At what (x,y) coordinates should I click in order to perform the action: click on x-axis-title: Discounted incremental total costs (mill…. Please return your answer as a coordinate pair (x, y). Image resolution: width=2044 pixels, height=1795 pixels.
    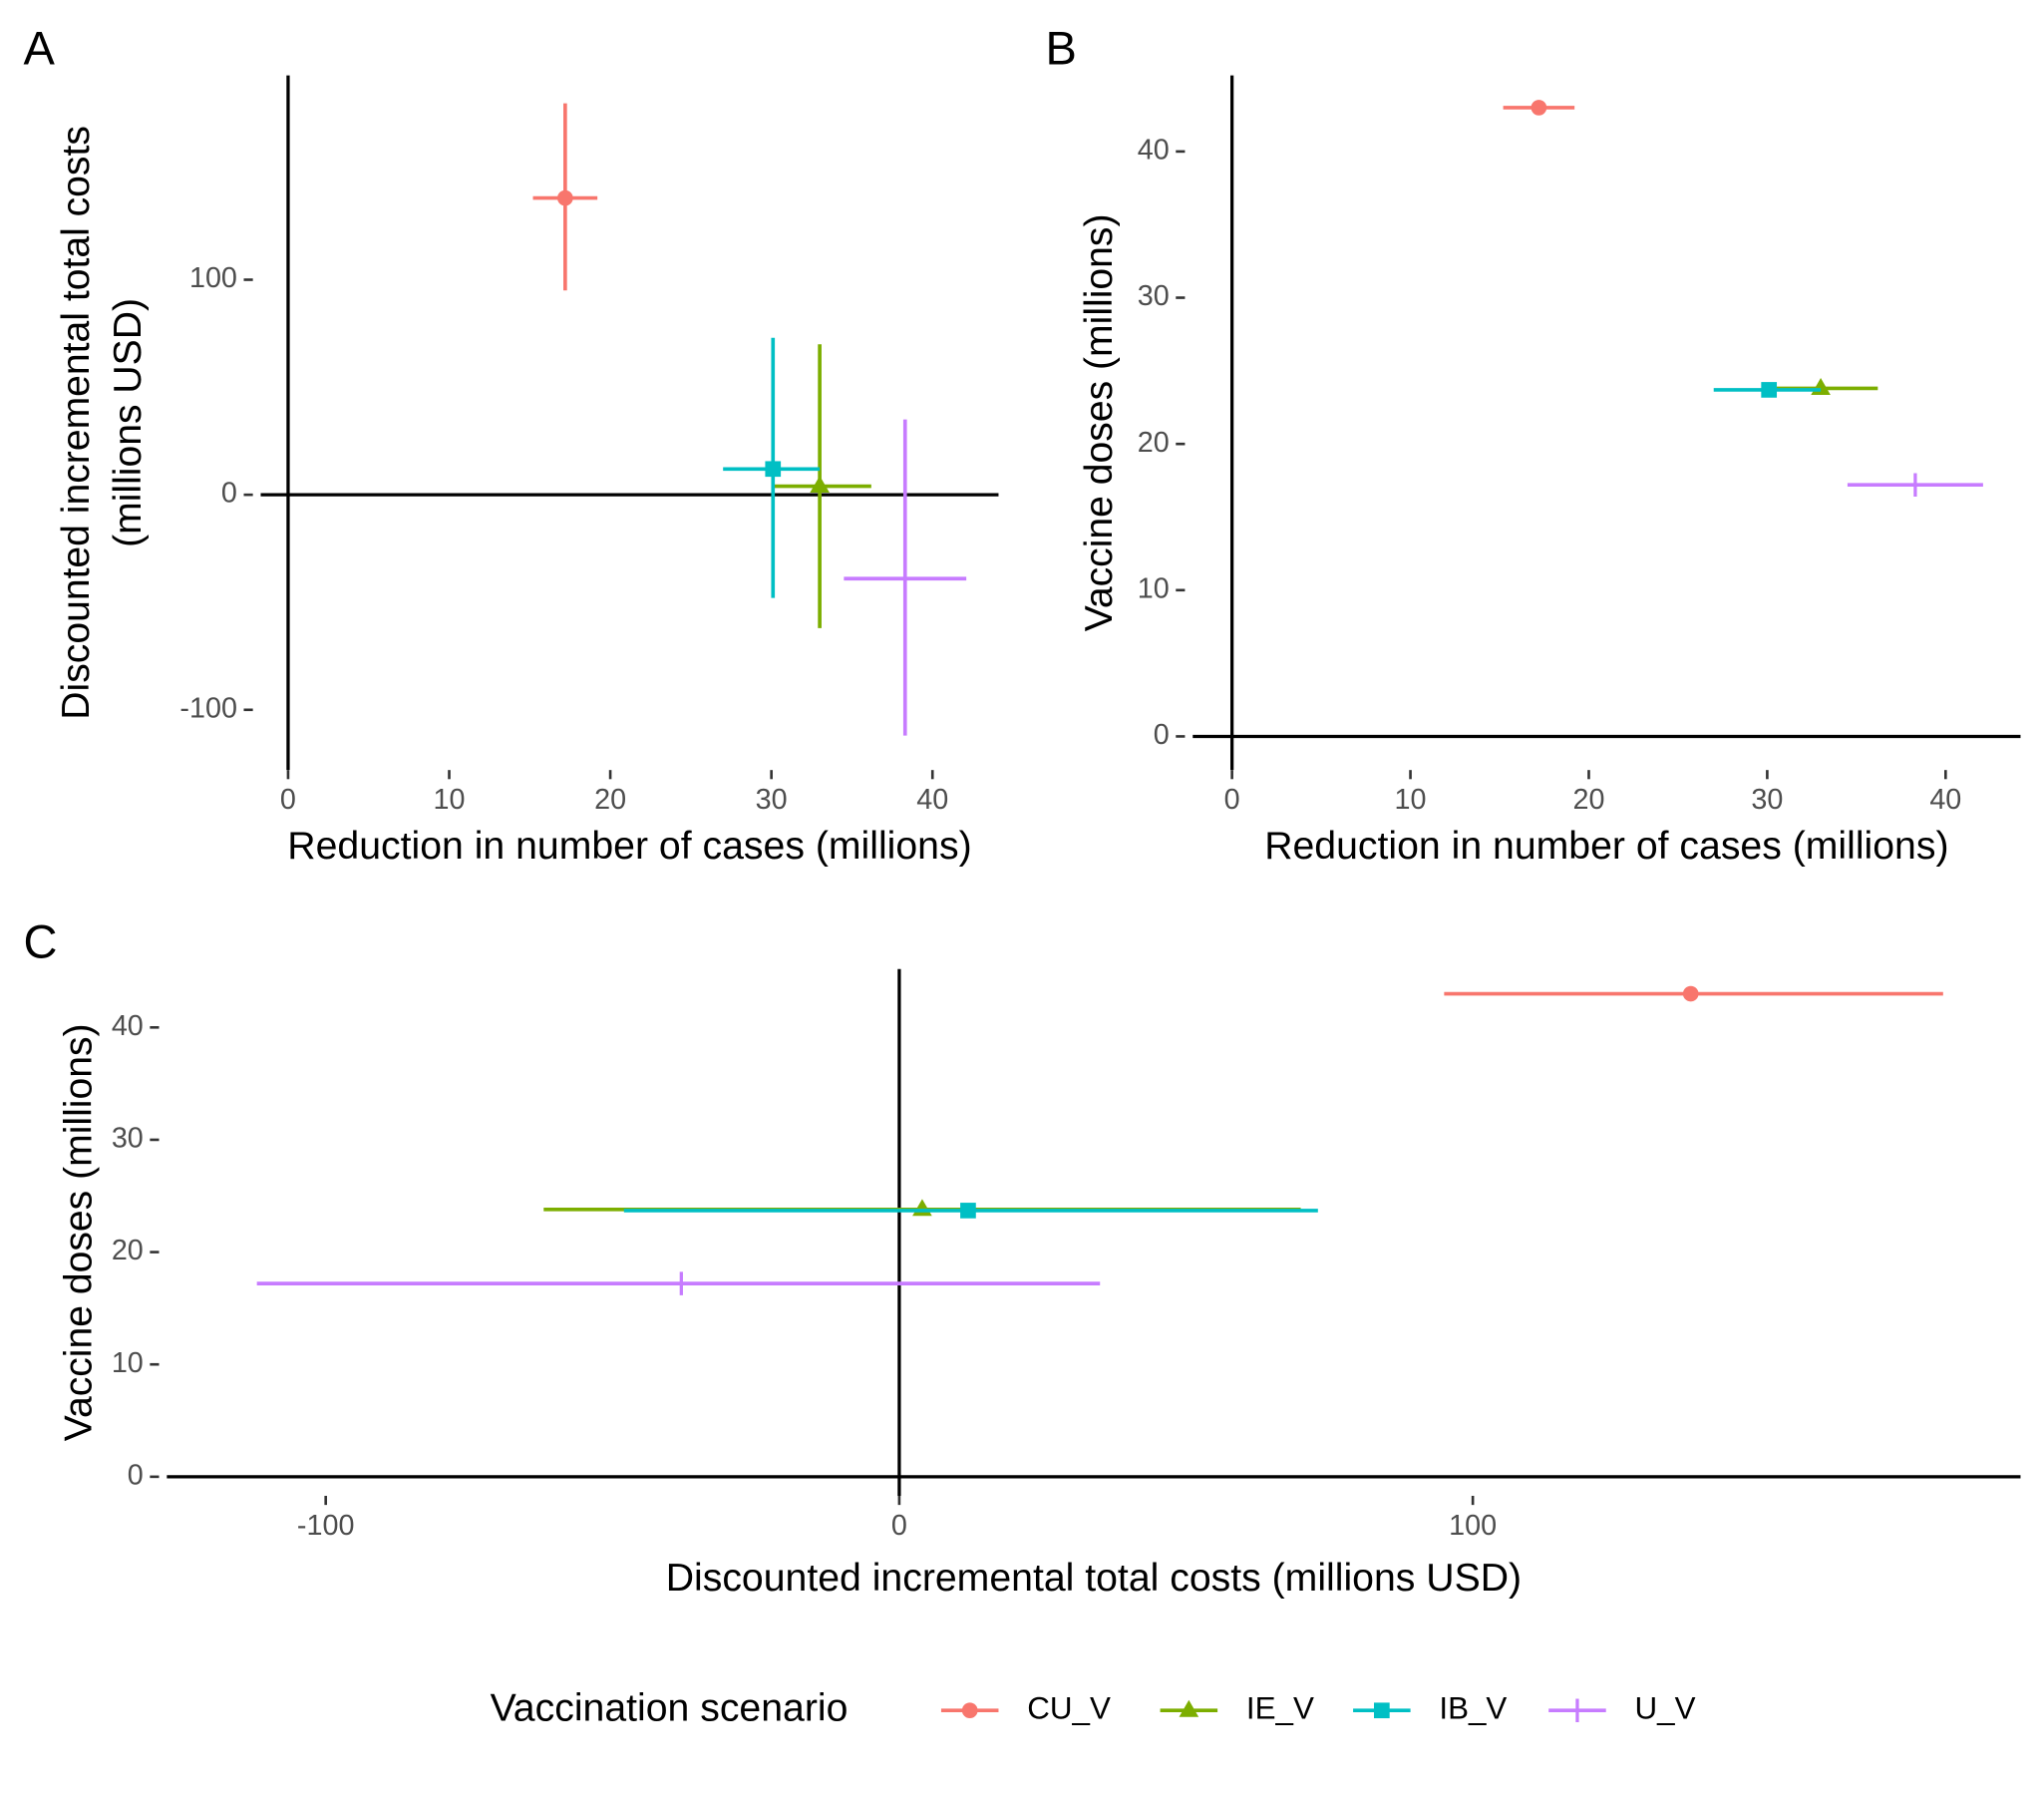
    Looking at the image, I should click on (1094, 1578).